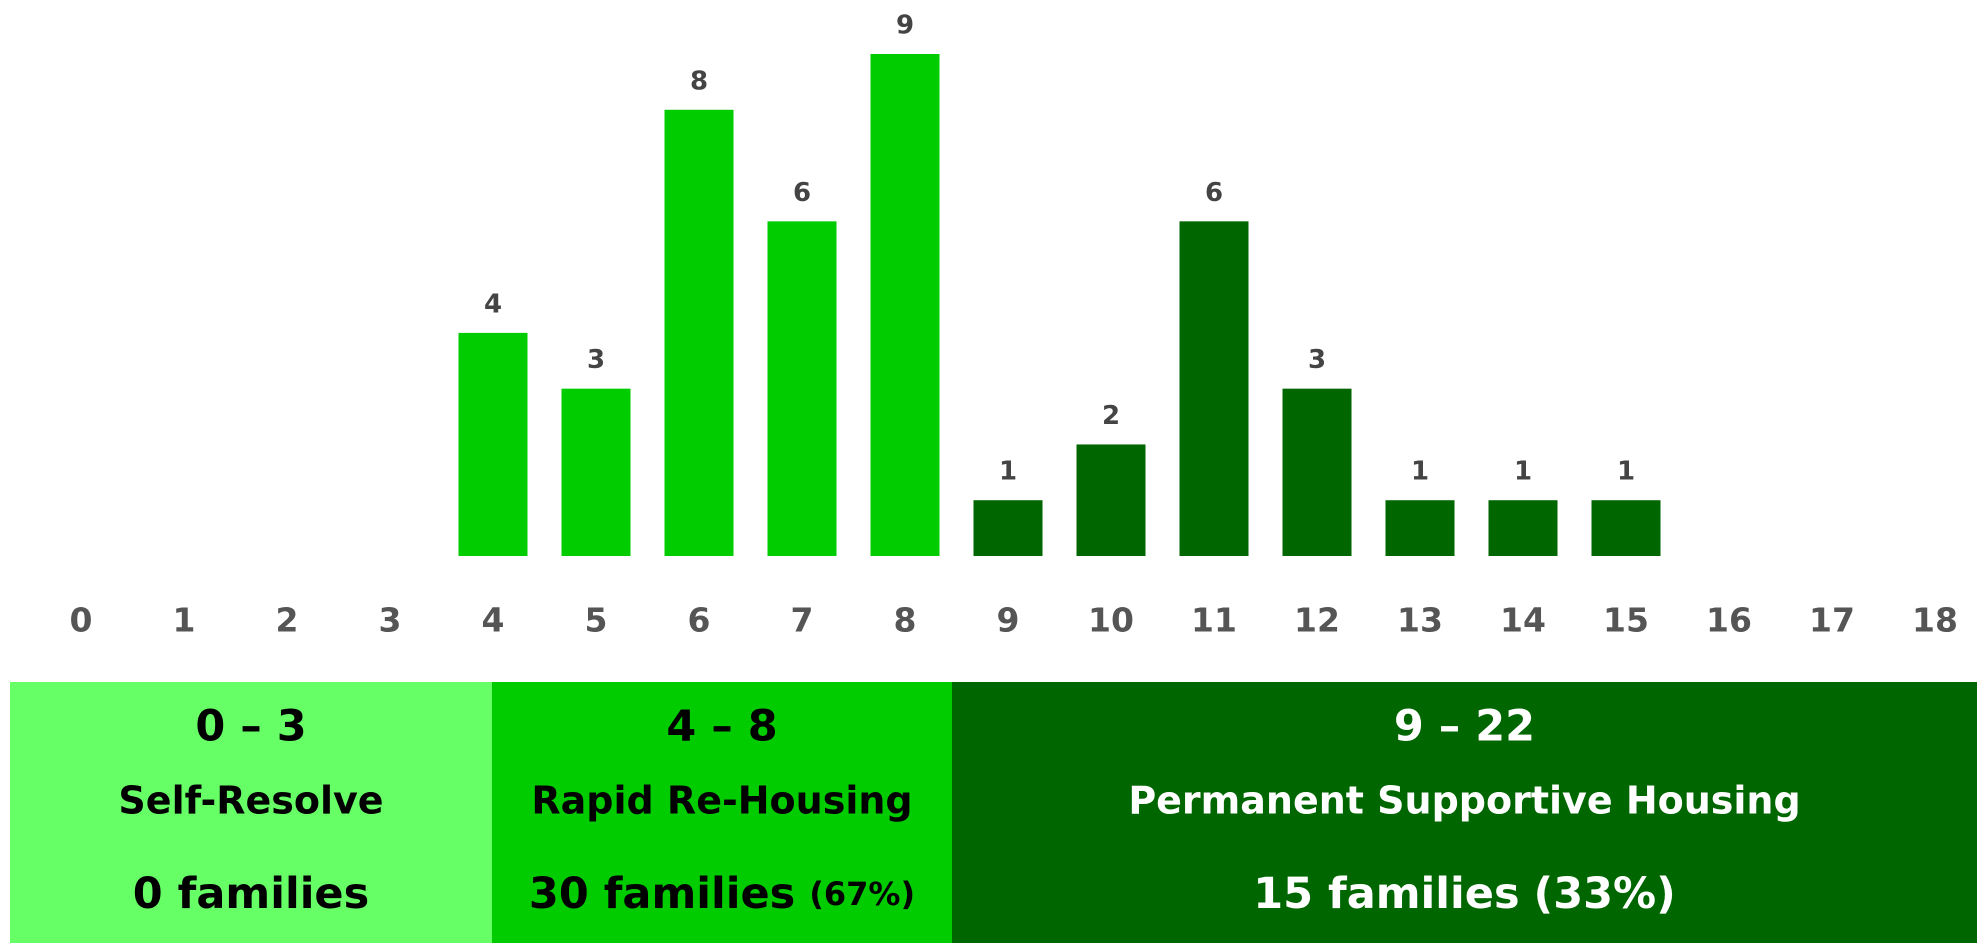 Image resolution: width=1977 pixels, height=943 pixels. I want to click on group-families: 15 families (33%), so click(1464, 894).